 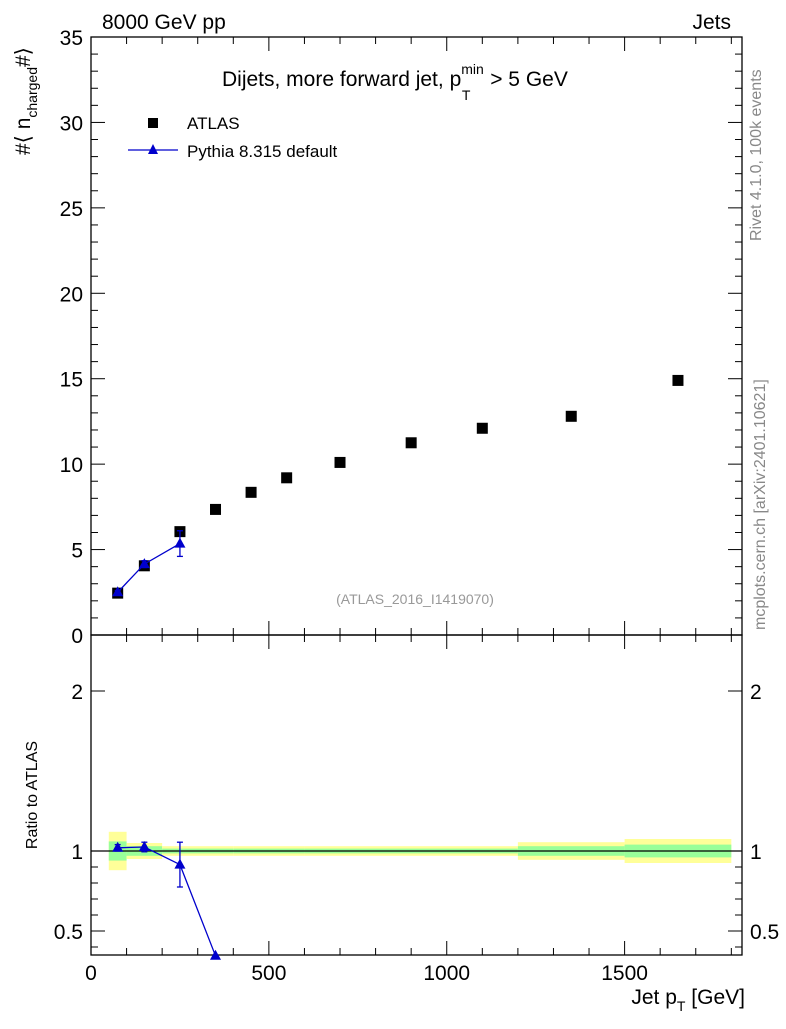 What do you see at coordinates (153, 149) in the screenshot?
I see `legend-marker-pythia` at bounding box center [153, 149].